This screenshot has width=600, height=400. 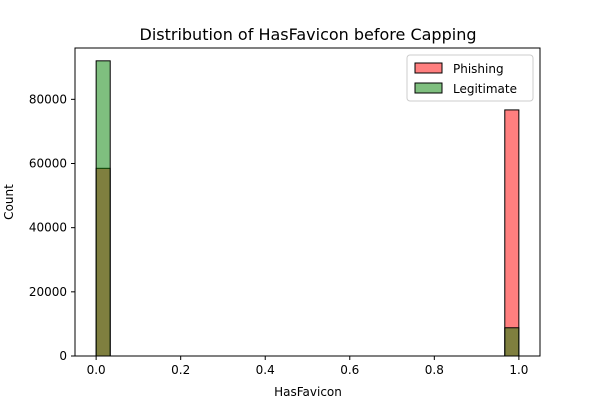 I want to click on y-tick-label: 80000, so click(x=48, y=99).